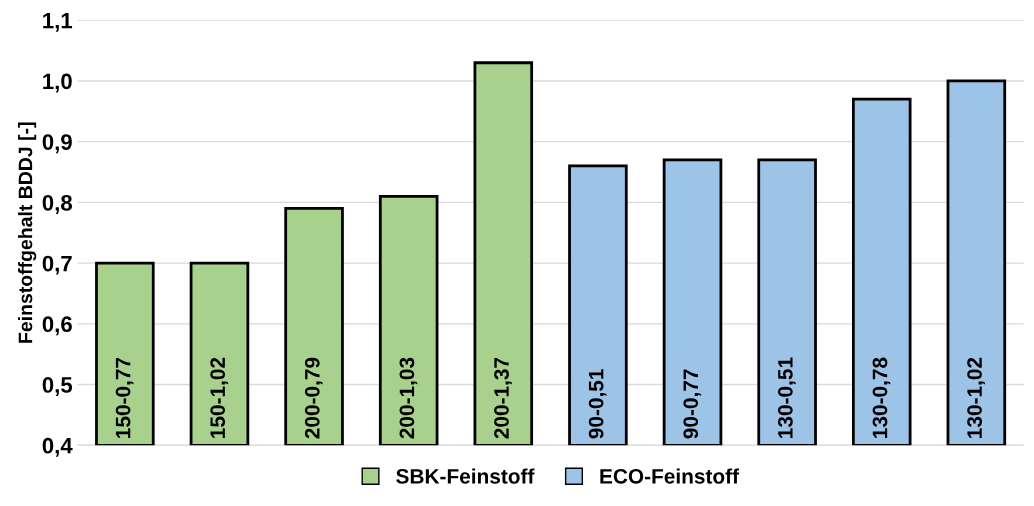 The height and width of the screenshot is (506, 1034). Describe the element at coordinates (27, 232) in the screenshot. I see `y-axis-title: Feinstoffgehalt BDDJ [-]` at that location.